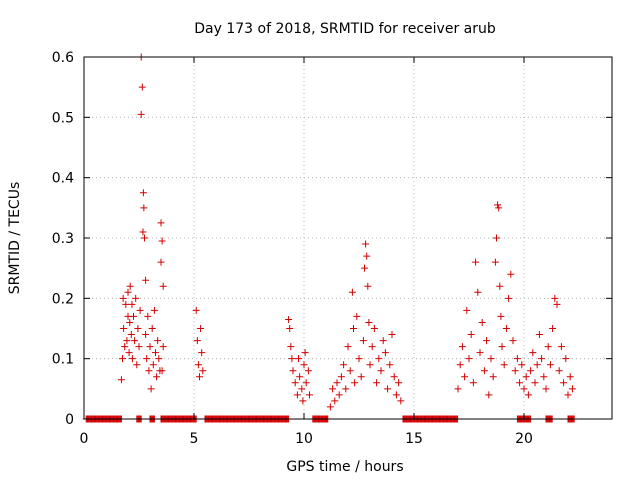 This screenshot has width=640, height=480. Describe the element at coordinates (63, 299) in the screenshot. I see `y-tick-label: 0.2` at that location.